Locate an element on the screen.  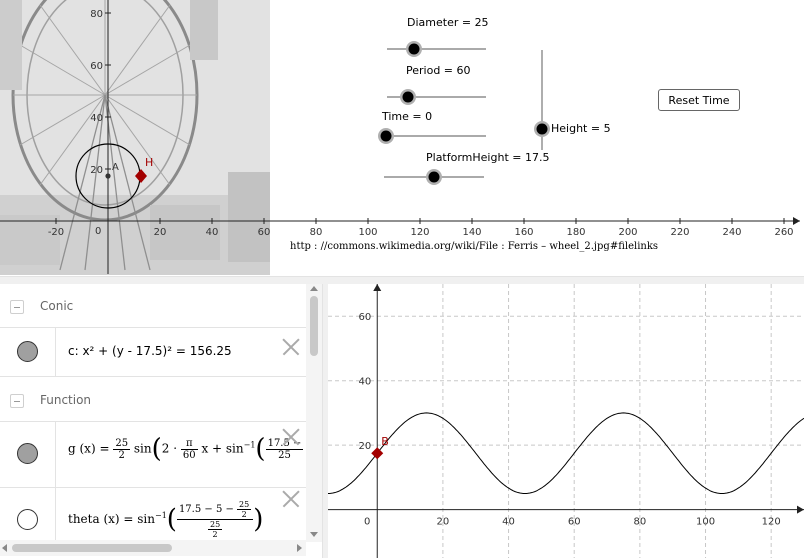
group-label-function: Function is located at coordinates (66, 400).